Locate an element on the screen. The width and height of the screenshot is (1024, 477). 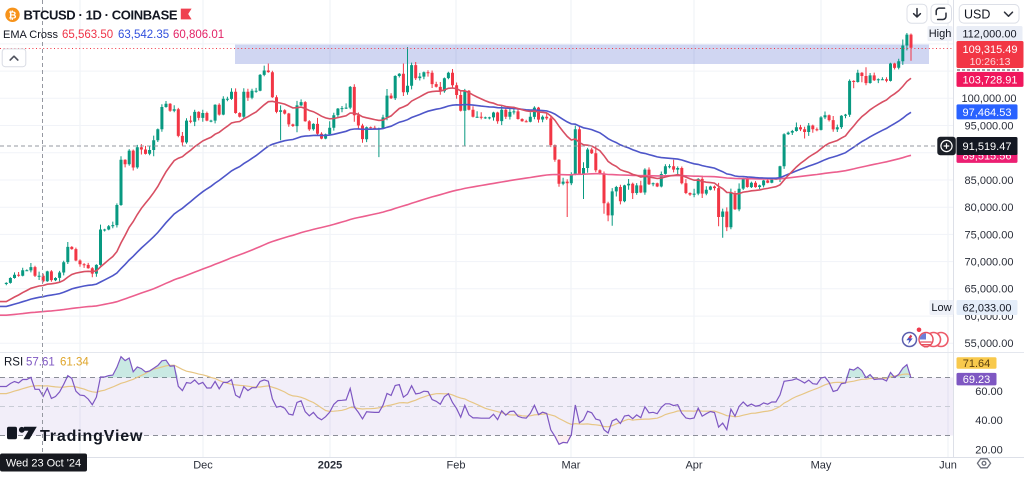
svg-text: Mar is located at coordinates (571, 465).